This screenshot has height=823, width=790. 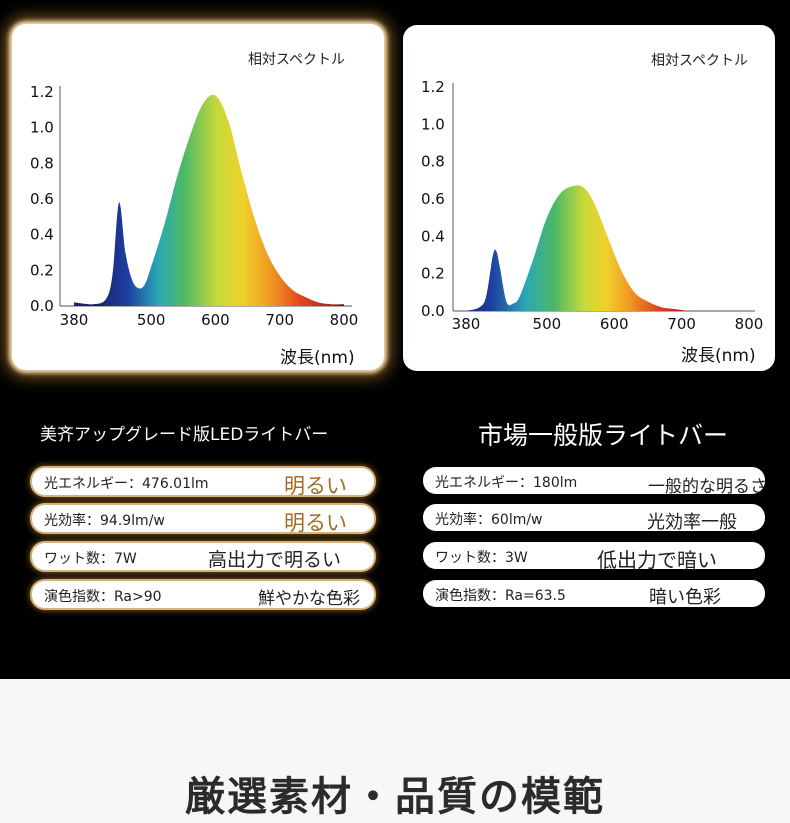 What do you see at coordinates (718, 356) in the screenshot?
I see `right-x-axis-label: 波長(nm)` at bounding box center [718, 356].